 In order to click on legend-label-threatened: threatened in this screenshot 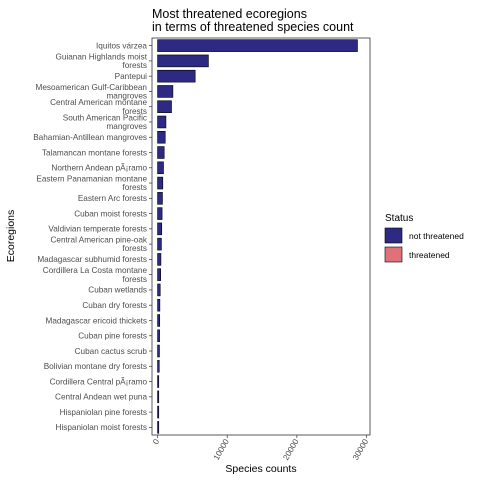, I will do `click(429, 255)`.